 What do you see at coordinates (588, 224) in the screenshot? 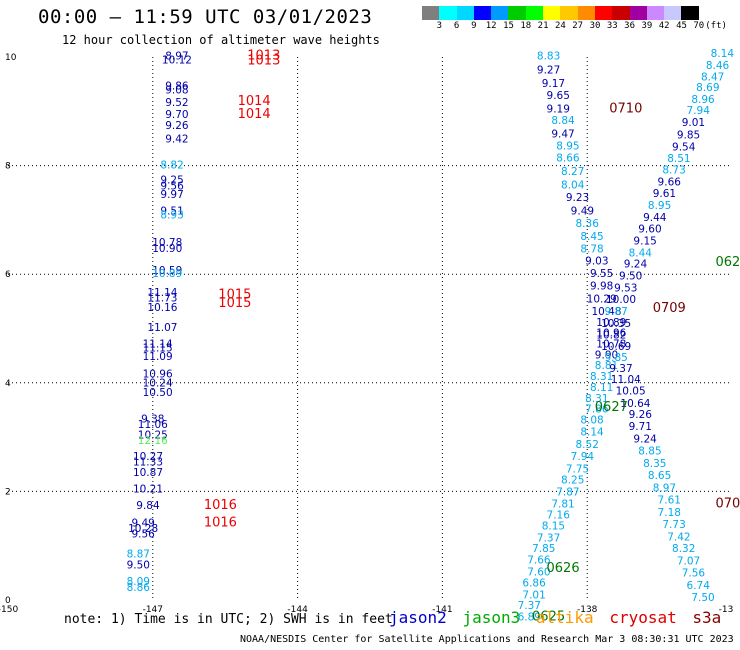
I see `wave-height-label: 8.36` at bounding box center [588, 224].